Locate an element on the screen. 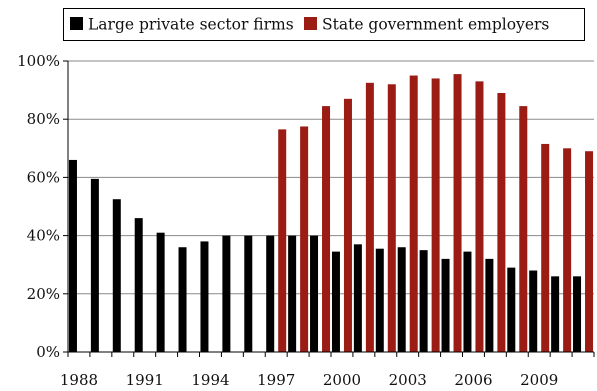 This screenshot has height=391, width=597. x-tick-label: 2009 is located at coordinates (539, 380).